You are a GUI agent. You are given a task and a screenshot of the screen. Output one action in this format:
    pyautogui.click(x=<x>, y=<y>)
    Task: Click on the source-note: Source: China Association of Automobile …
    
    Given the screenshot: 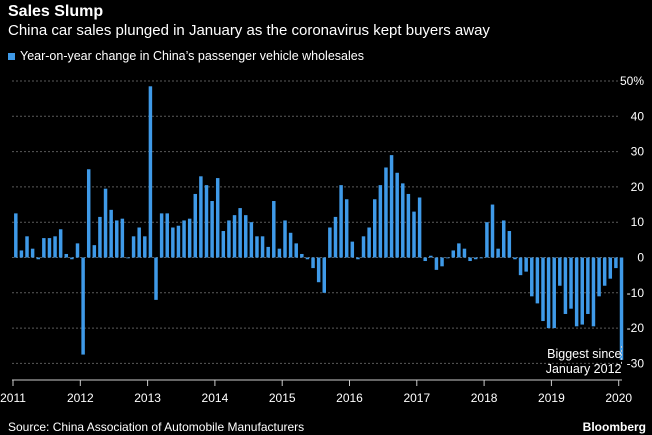 What is the action you would take?
    pyautogui.click(x=156, y=427)
    